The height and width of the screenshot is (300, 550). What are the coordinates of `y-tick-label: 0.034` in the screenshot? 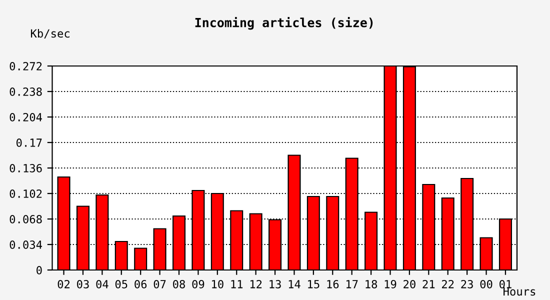 It's located at (26, 244).